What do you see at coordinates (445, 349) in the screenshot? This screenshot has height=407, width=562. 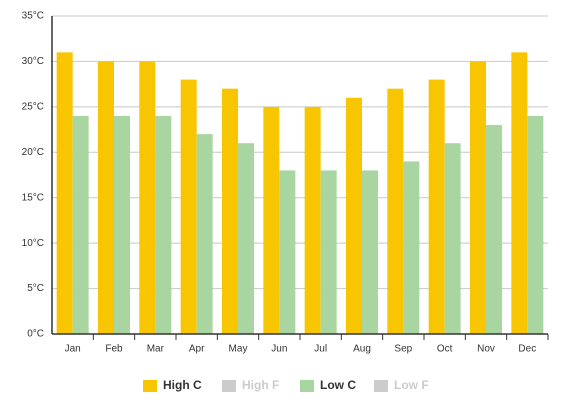 I see `x-tick-label: Oct` at bounding box center [445, 349].